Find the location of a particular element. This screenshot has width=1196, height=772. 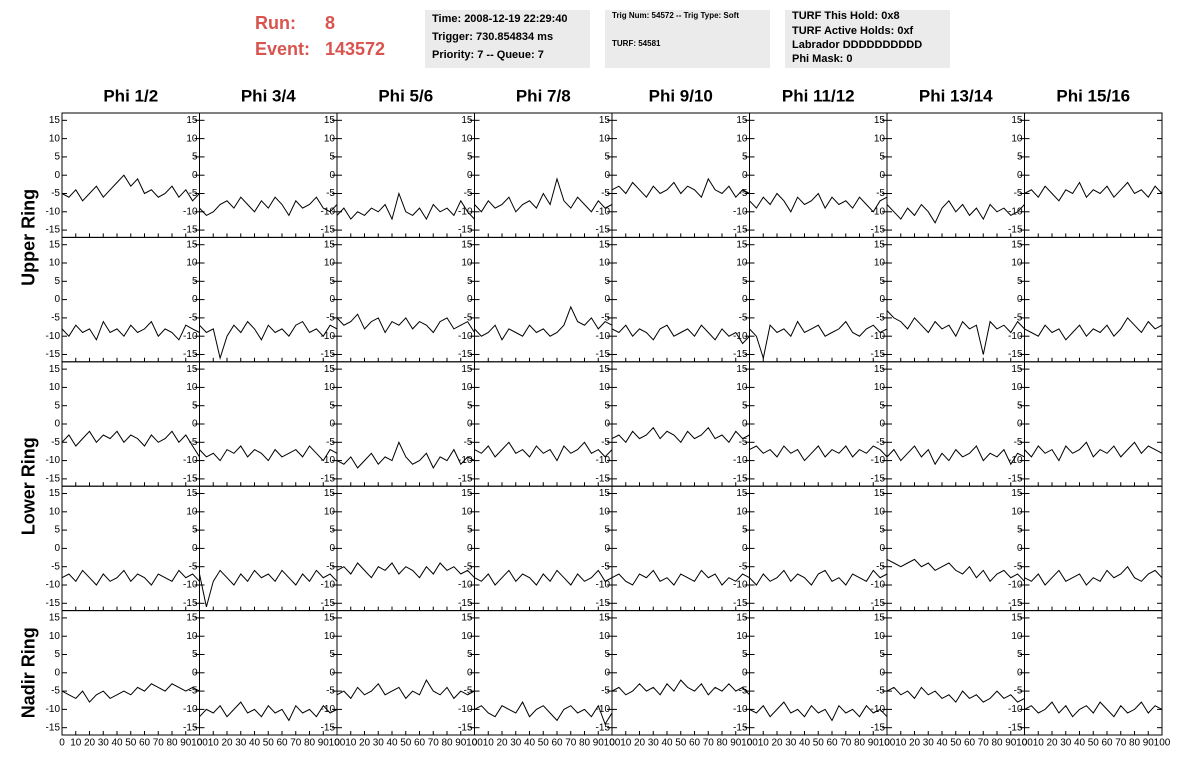

x-tick-label: 10 is located at coordinates (764, 743).